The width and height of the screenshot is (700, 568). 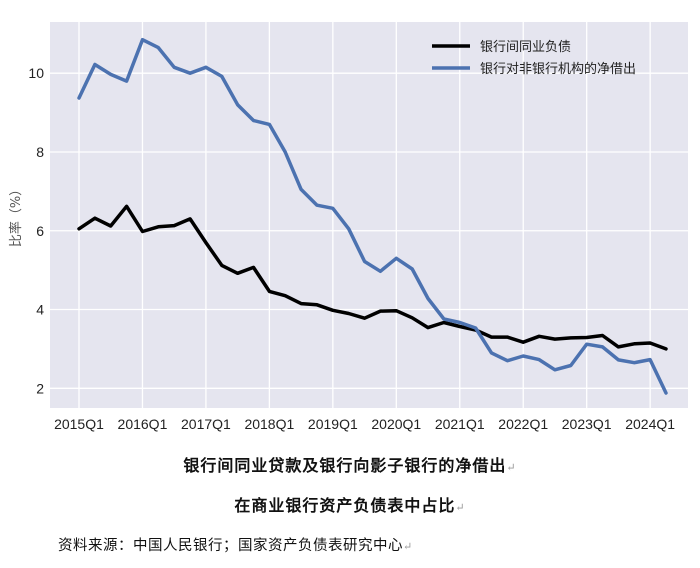 I want to click on caption-line-1: 银行间同业贷款及银行向影子银行的净借出↵, so click(x=350, y=464).